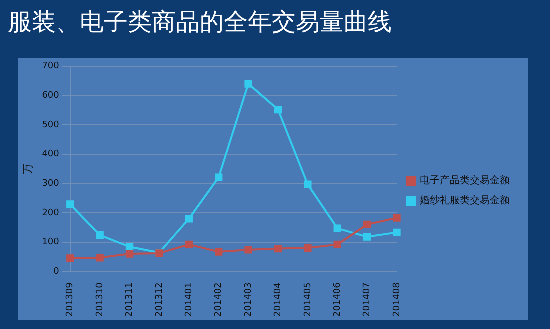 This screenshot has height=329, width=550. What do you see at coordinates (465, 200) in the screenshot?
I see `legend-label: 婚纱礼服类交易金额` at bounding box center [465, 200].